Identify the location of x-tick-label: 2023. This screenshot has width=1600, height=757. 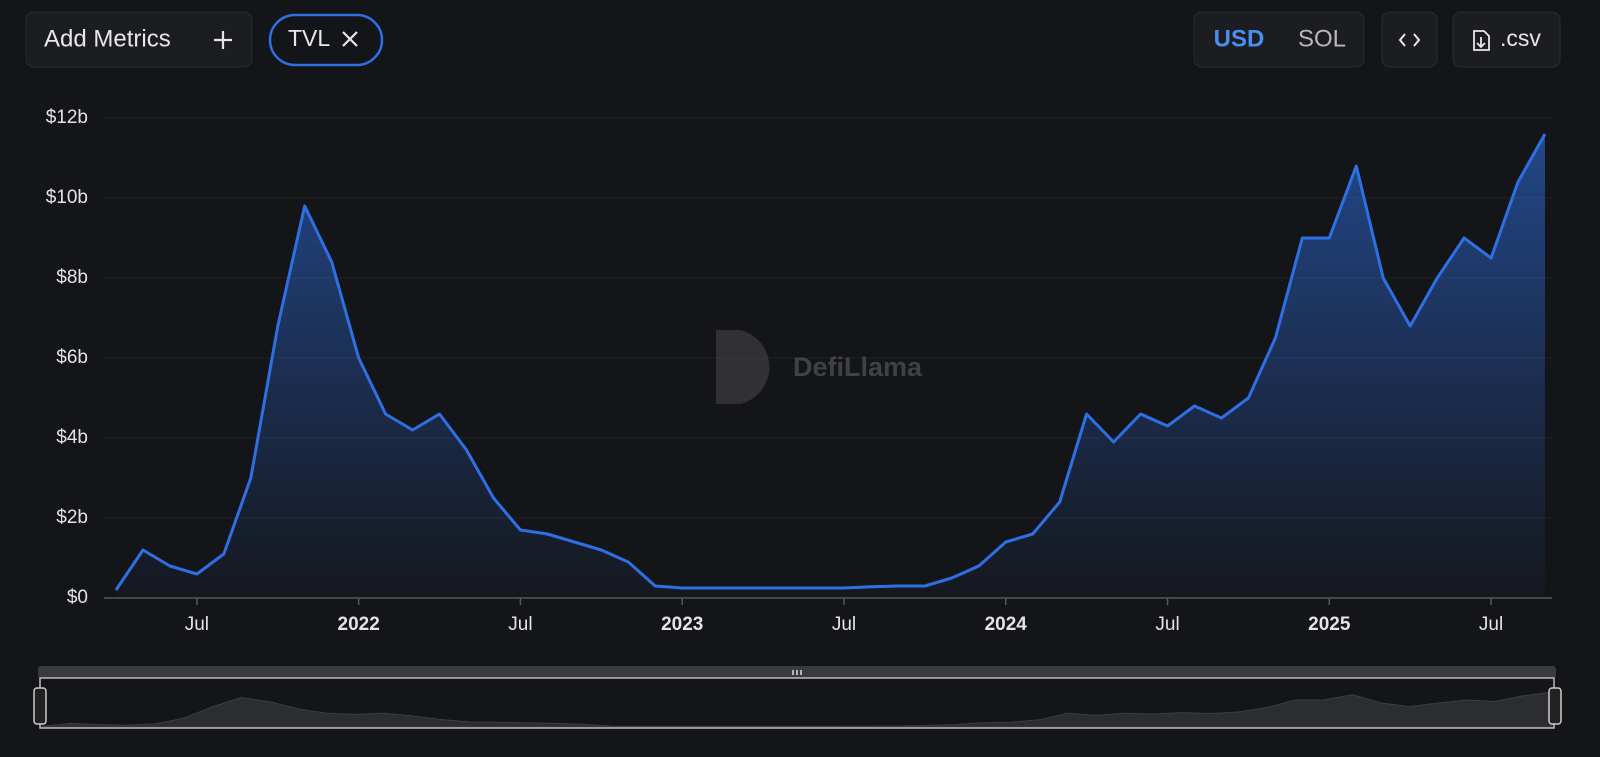
(682, 624).